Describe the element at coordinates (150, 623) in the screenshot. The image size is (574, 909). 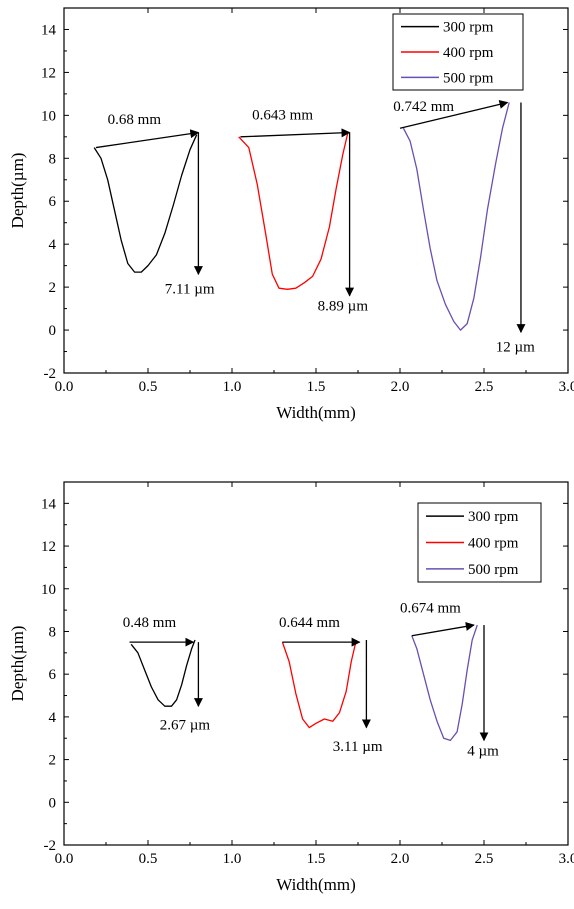
I see `width-annotation: 0.48 mm` at that location.